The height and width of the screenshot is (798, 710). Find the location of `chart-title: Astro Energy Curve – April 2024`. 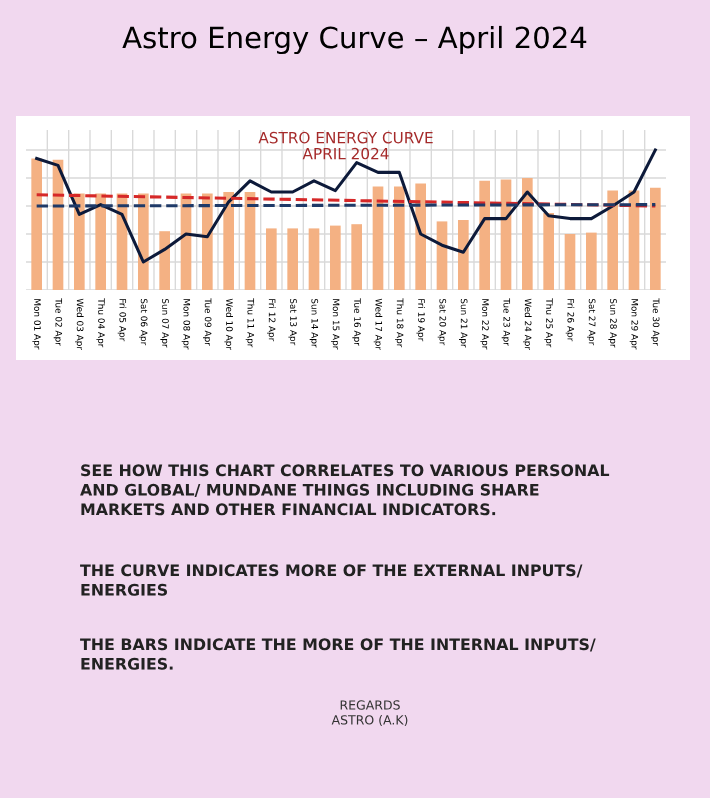

chart-title: Astro Energy Curve – April 2024 is located at coordinates (354, 40).